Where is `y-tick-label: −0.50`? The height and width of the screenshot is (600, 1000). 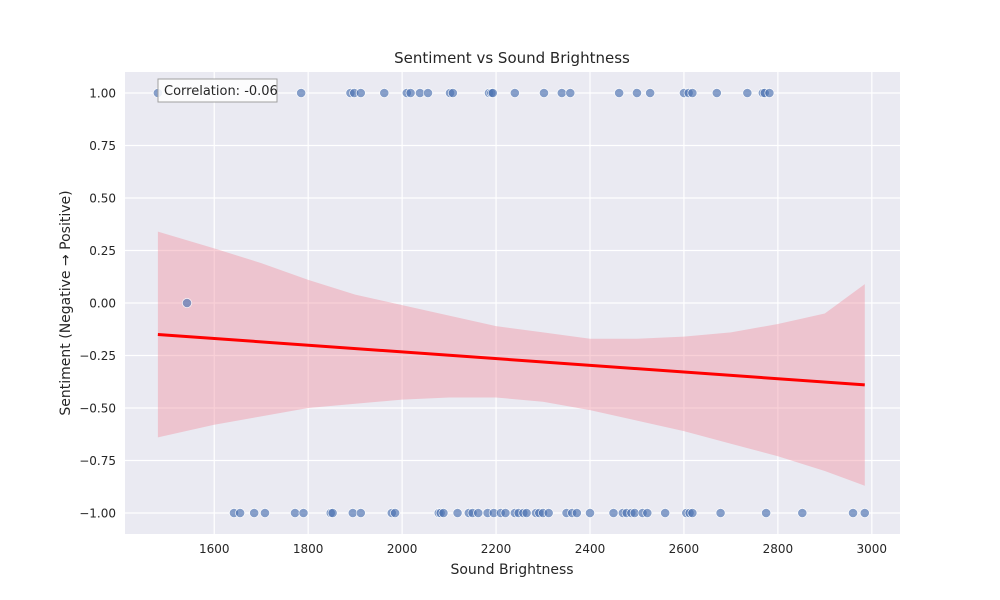 y-tick-label: −0.50 is located at coordinates (97, 409).